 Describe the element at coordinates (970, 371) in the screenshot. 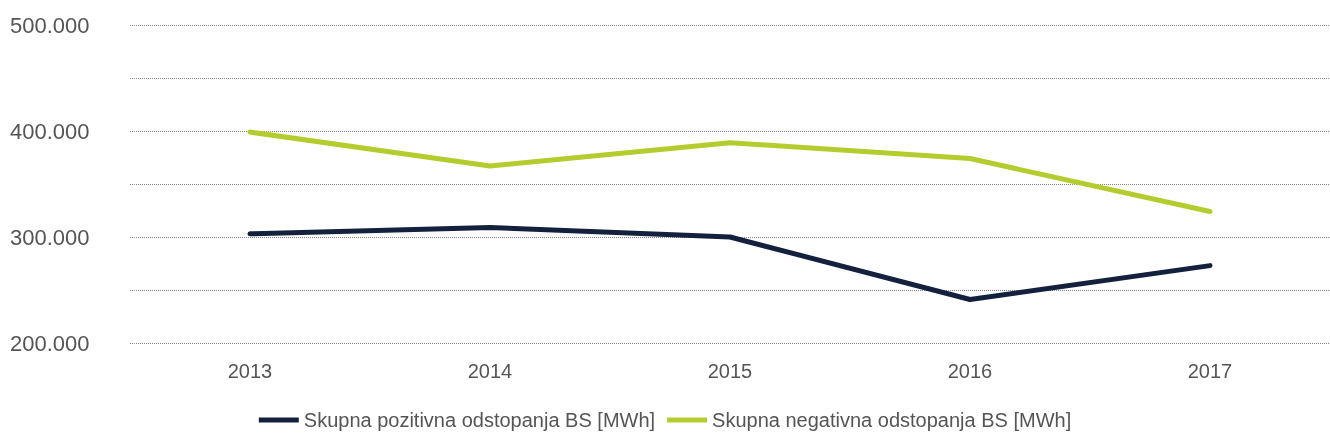

I see `x-tick-label: 2016` at that location.